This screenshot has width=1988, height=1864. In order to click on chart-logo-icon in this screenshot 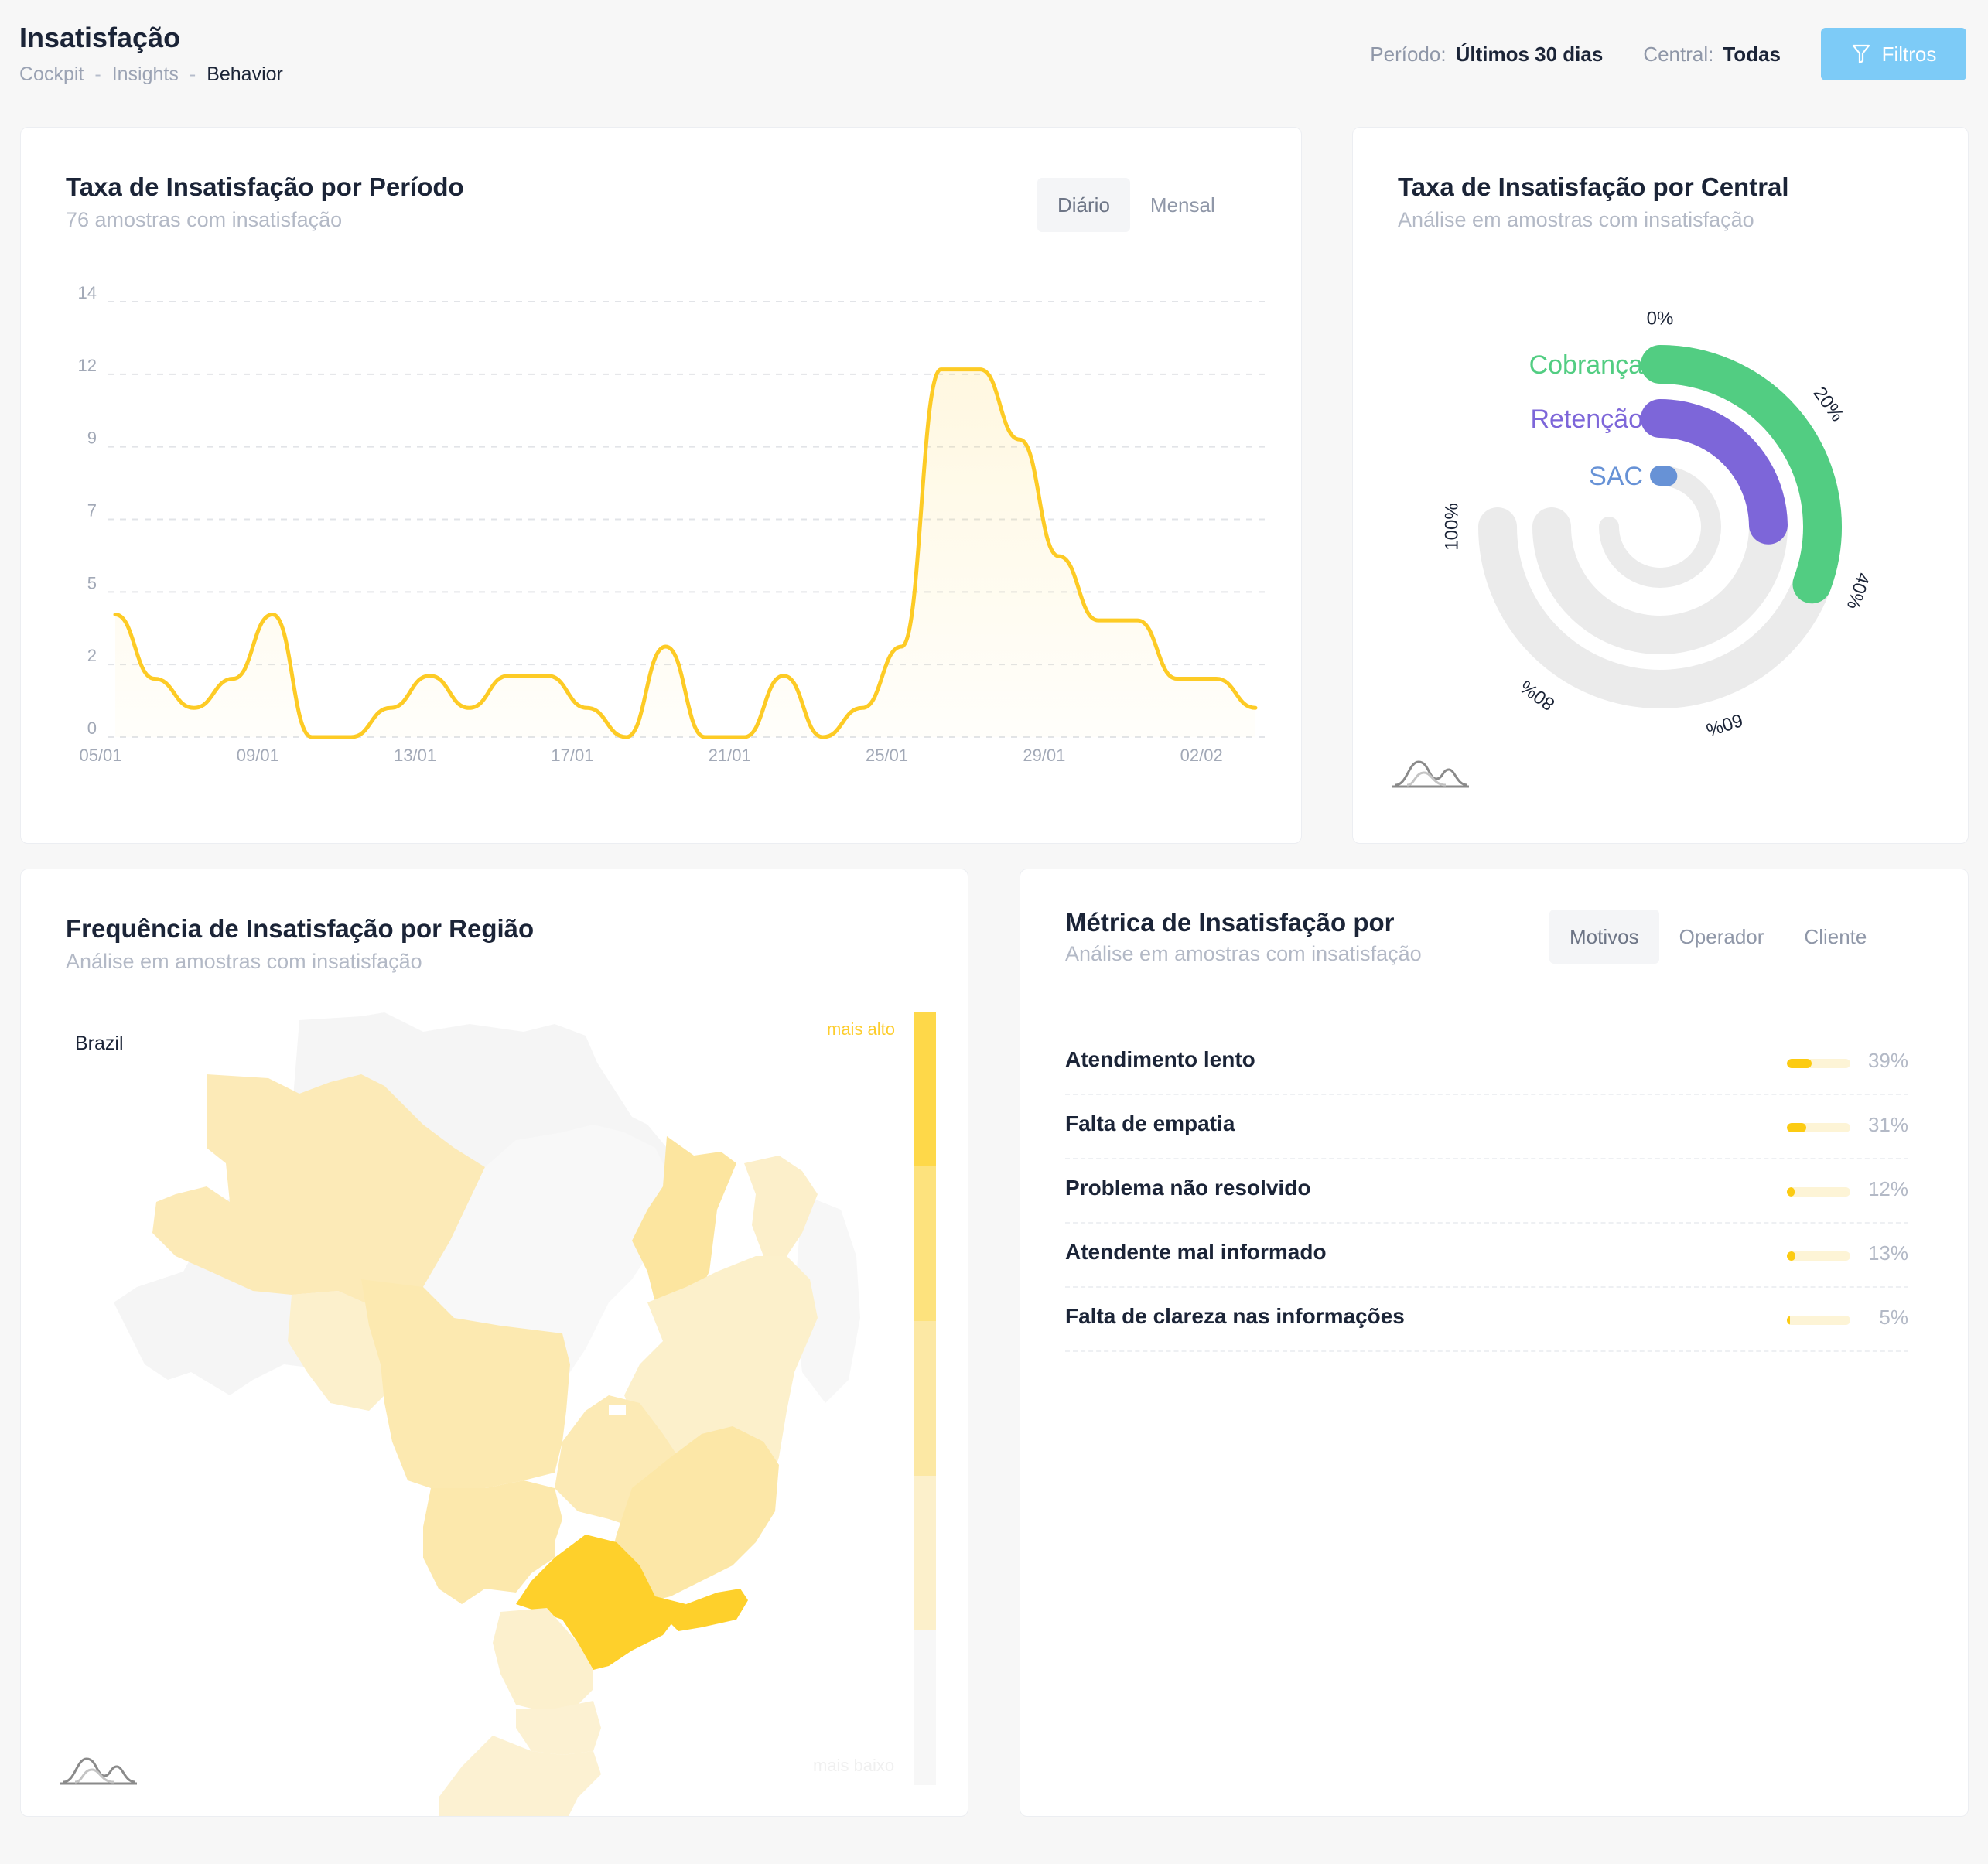, I will do `click(1431, 774)`.